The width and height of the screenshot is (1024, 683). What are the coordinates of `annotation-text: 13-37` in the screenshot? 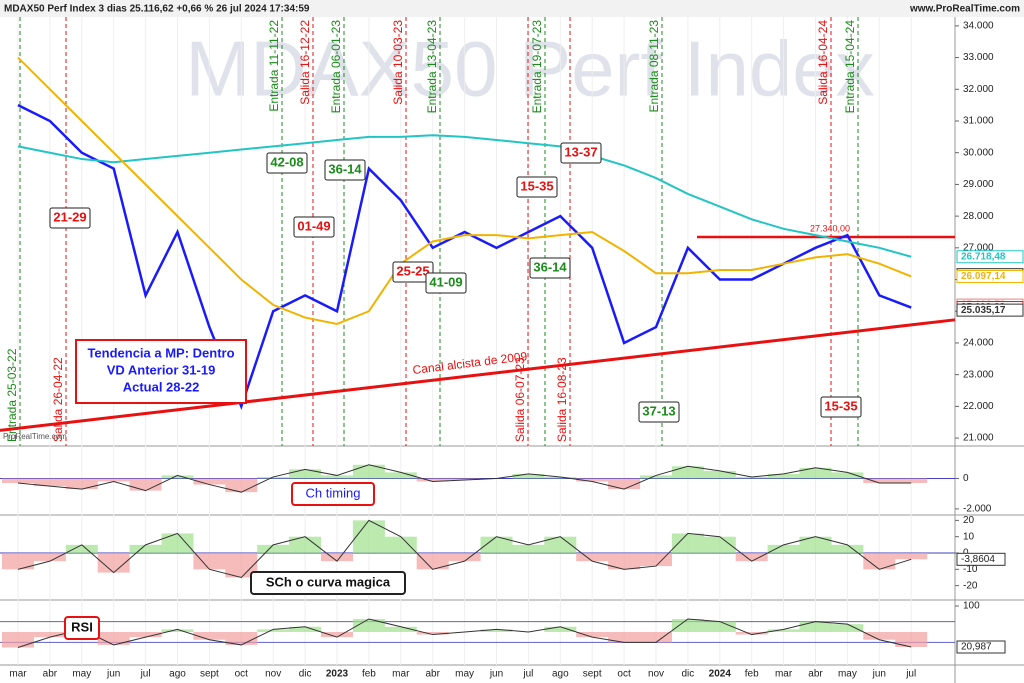 It's located at (580, 151).